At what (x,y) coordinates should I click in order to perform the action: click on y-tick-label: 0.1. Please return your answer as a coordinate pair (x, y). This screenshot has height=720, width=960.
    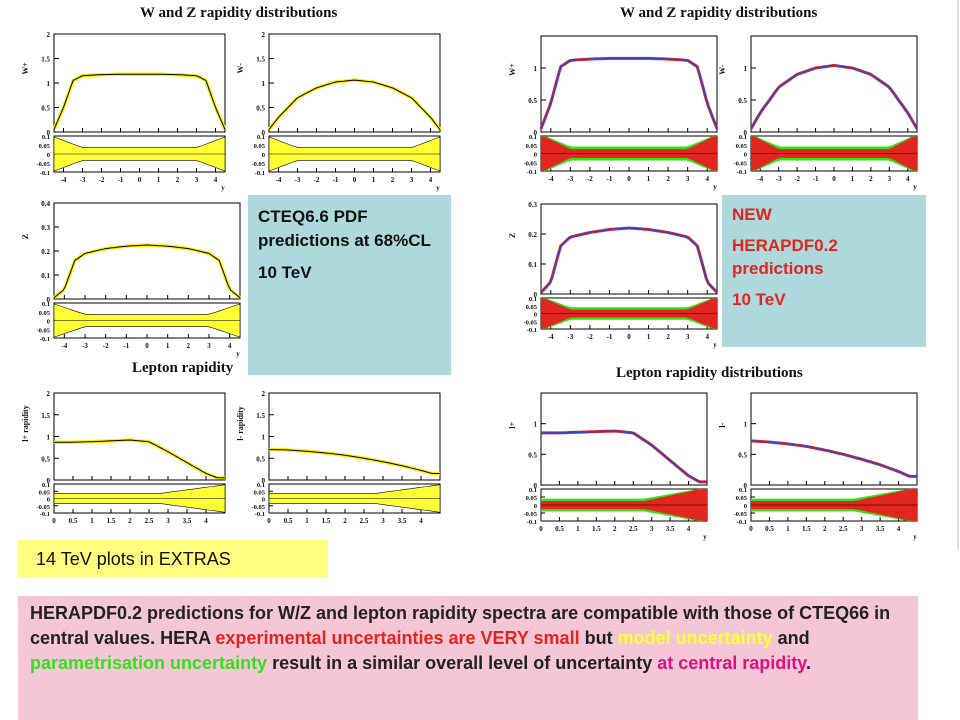
    Looking at the image, I should click on (45, 276).